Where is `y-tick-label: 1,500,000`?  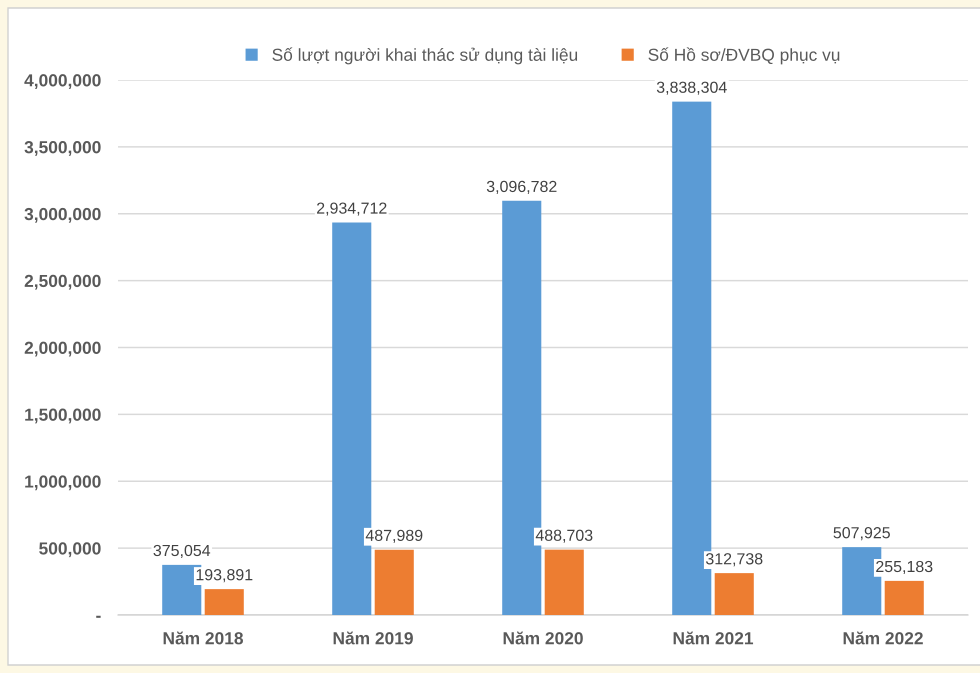 y-tick-label: 1,500,000 is located at coordinates (63, 416).